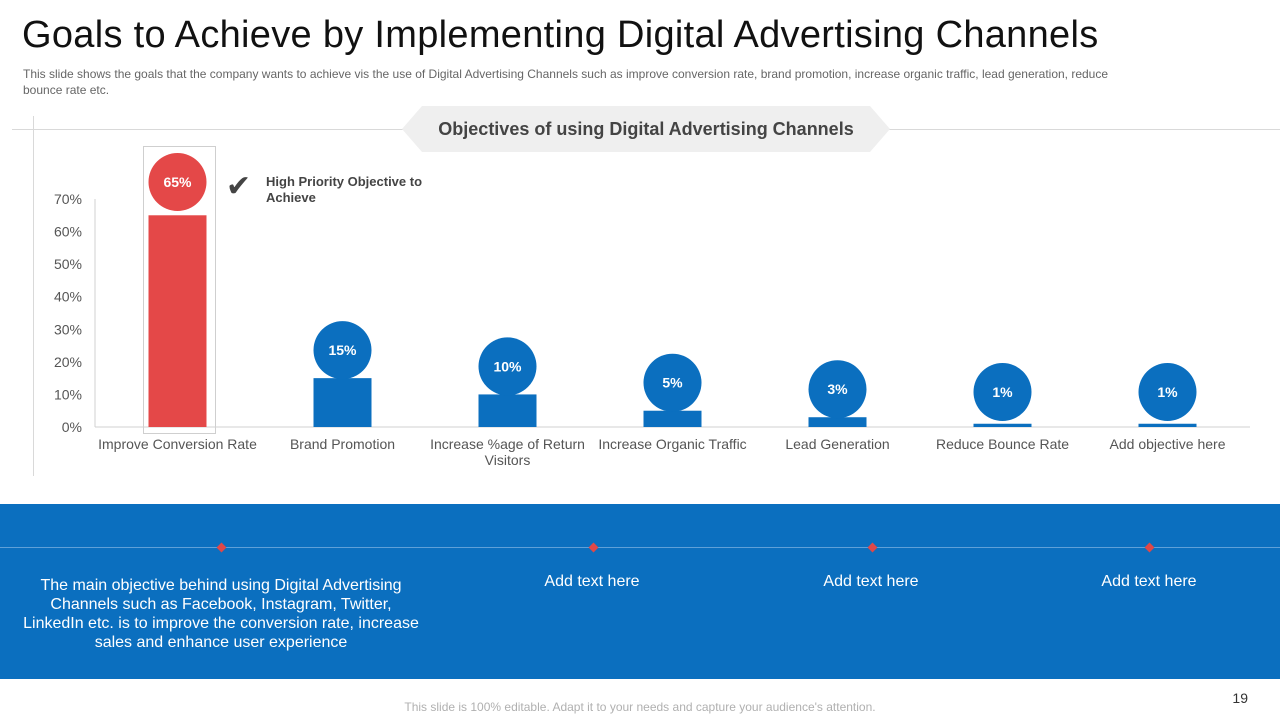  Describe the element at coordinates (68, 394) in the screenshot. I see `y-tick-label: 10%` at that location.